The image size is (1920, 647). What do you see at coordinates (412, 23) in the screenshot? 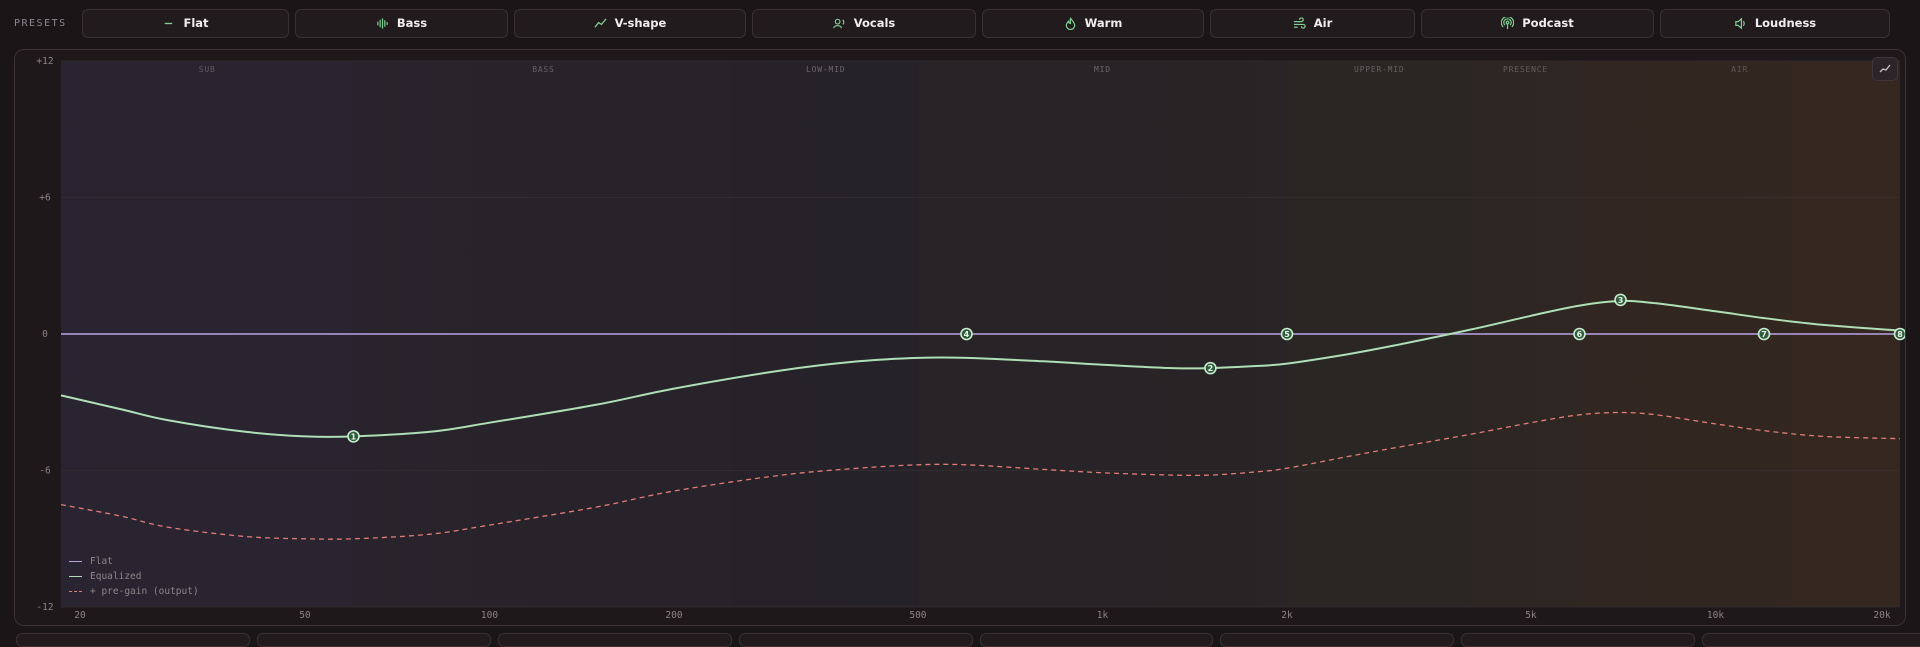
I see `preset-button-label: Bass` at bounding box center [412, 23].